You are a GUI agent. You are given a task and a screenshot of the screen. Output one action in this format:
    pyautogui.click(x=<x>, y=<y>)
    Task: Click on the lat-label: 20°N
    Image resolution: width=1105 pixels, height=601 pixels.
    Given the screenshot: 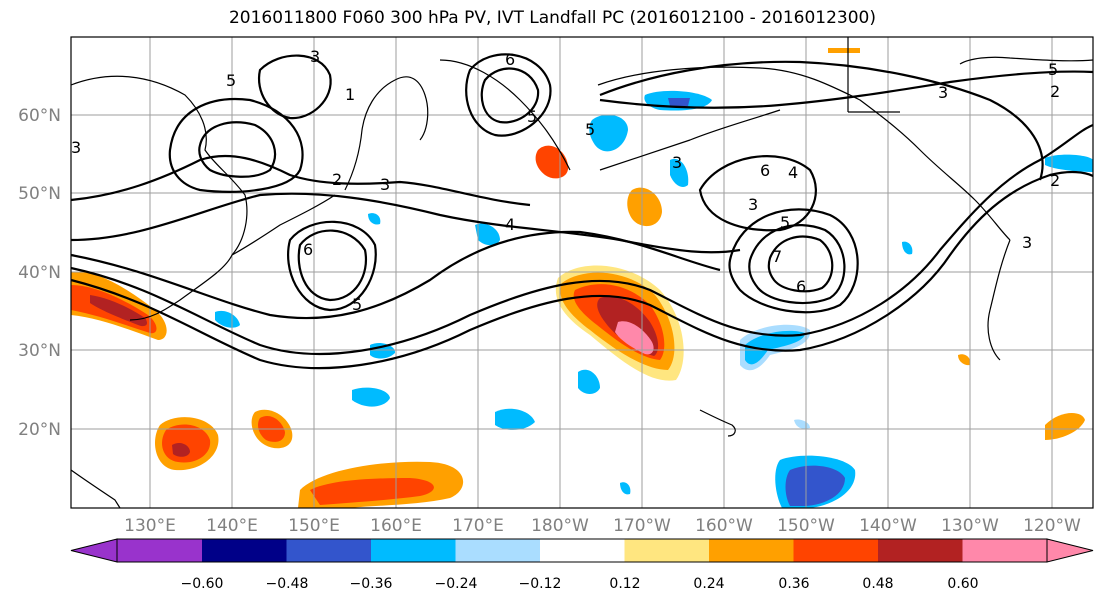 What is the action you would take?
    pyautogui.click(x=39, y=430)
    